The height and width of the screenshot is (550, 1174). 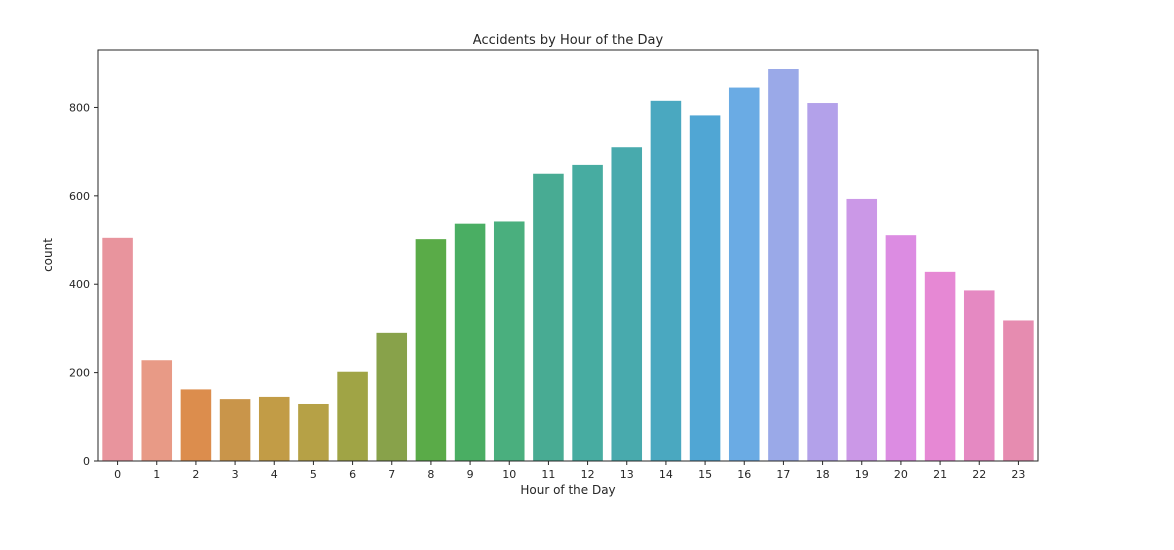 What do you see at coordinates (86, 461) in the screenshot?
I see `y-tick-label: 0` at bounding box center [86, 461].